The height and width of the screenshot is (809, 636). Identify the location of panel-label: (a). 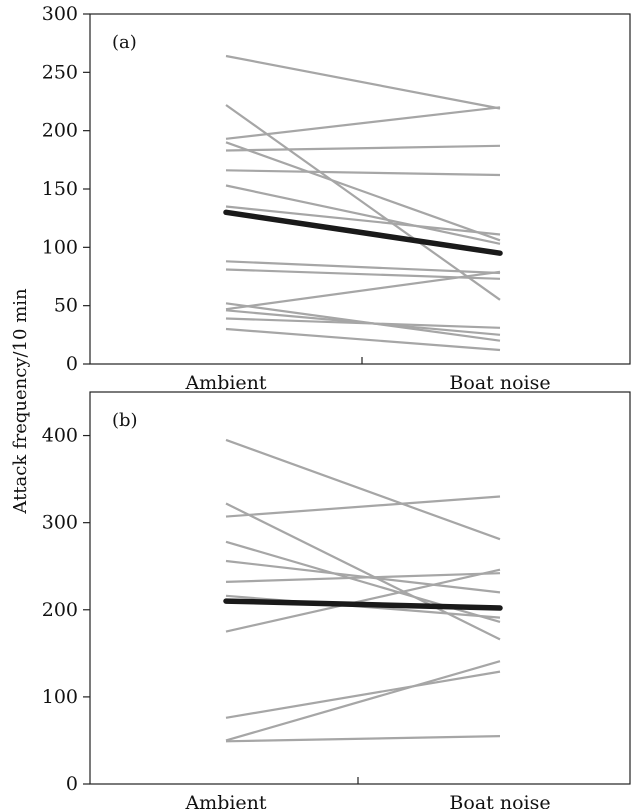
(124, 42).